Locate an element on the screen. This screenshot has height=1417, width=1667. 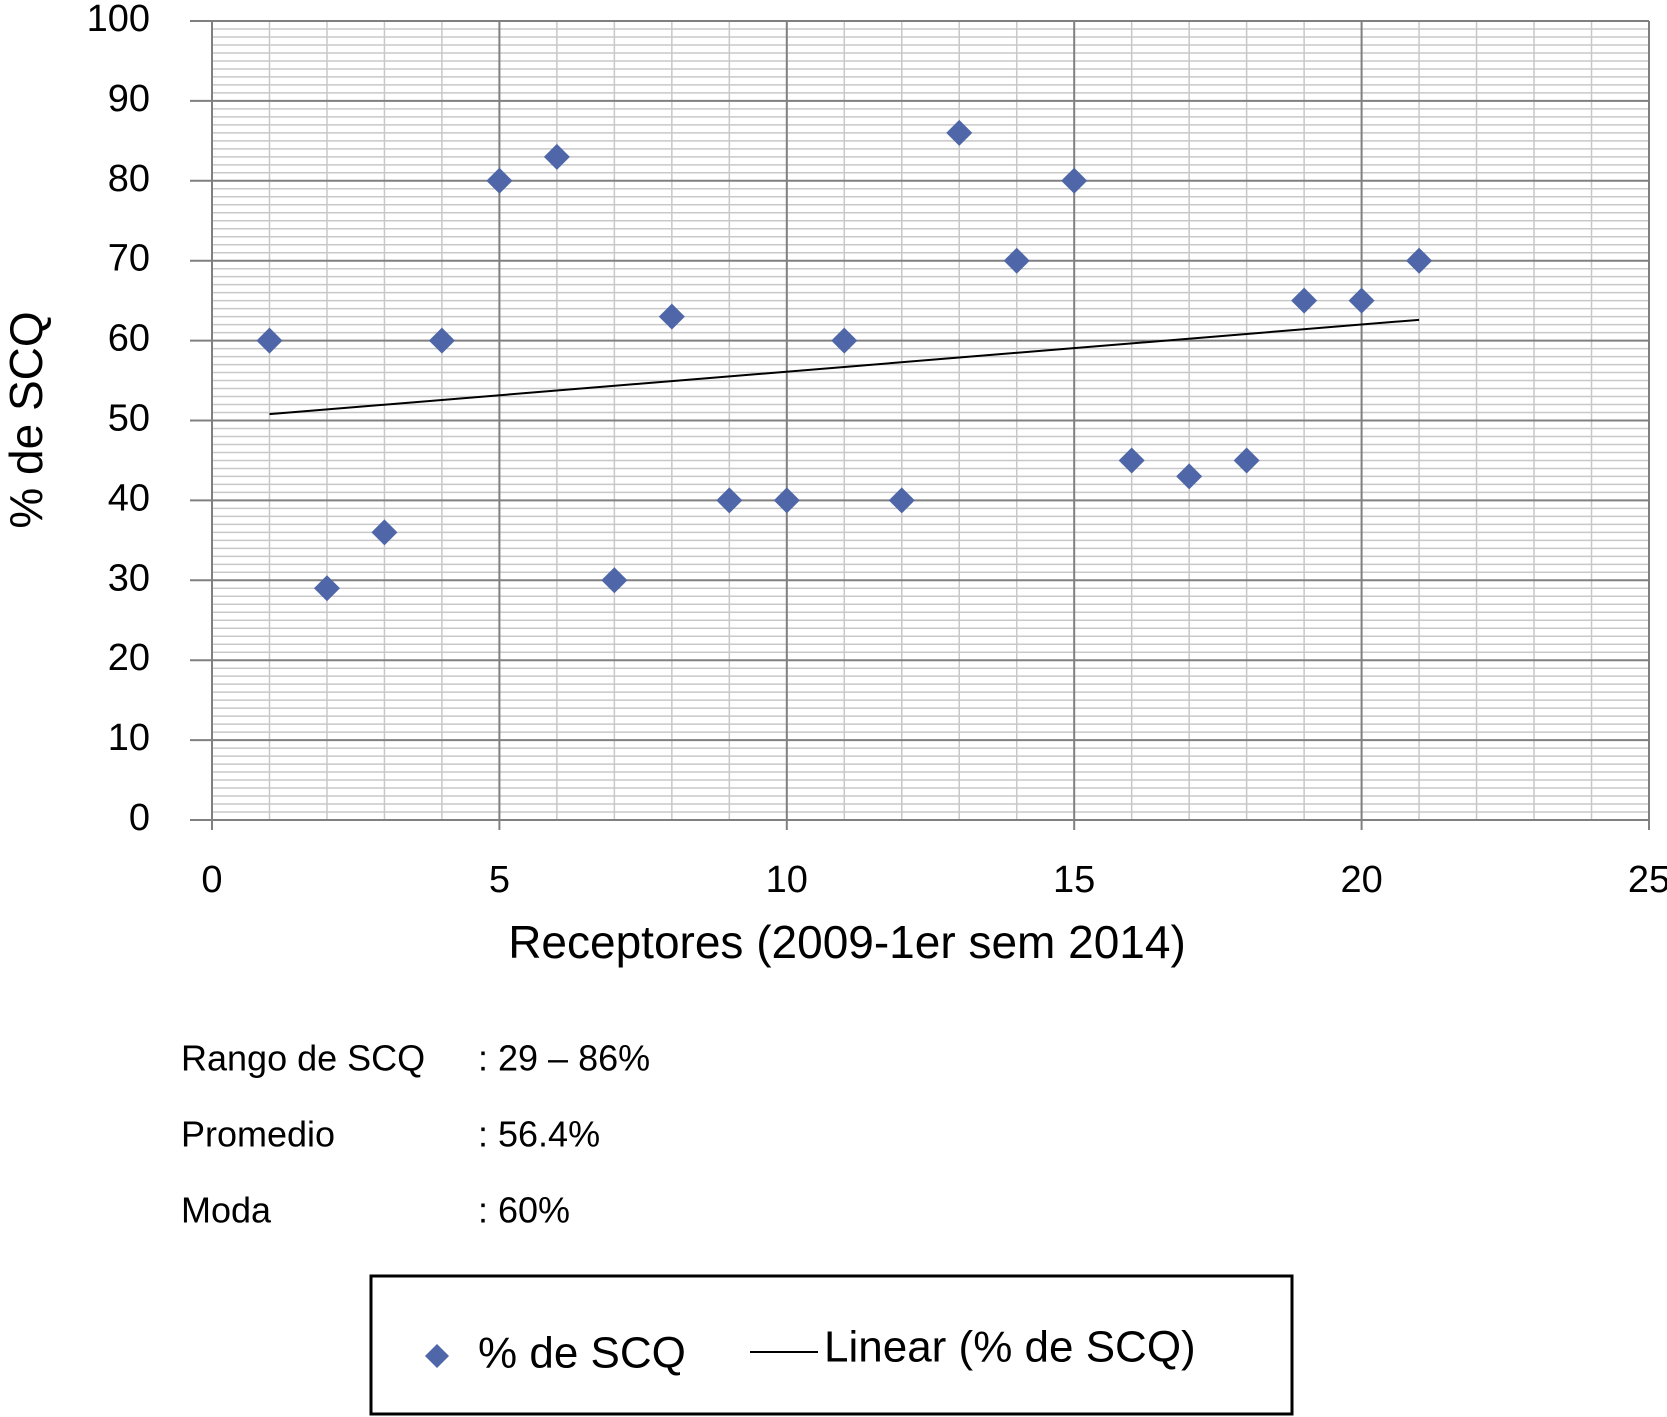
x-tick-label: 0 is located at coordinates (211, 880).